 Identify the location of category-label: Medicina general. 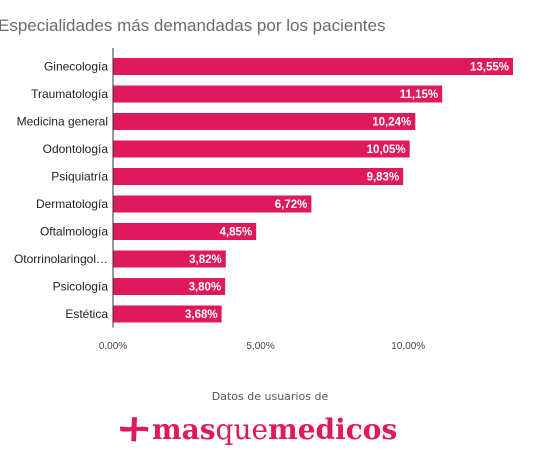
(62, 122).